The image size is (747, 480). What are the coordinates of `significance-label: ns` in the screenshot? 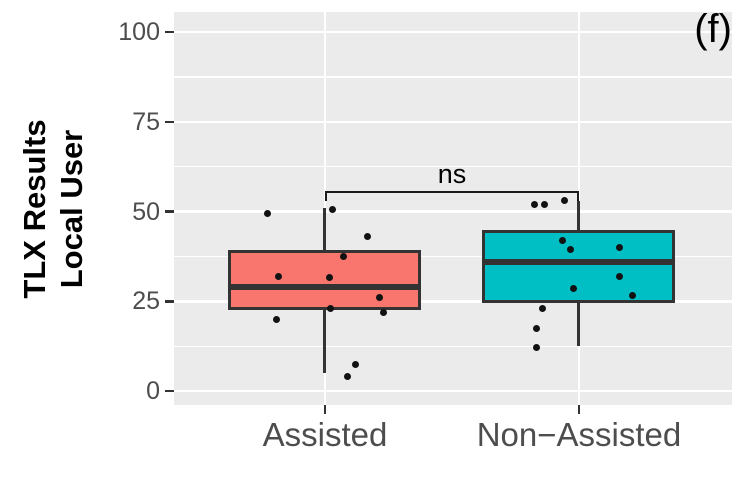 It's located at (452, 173).